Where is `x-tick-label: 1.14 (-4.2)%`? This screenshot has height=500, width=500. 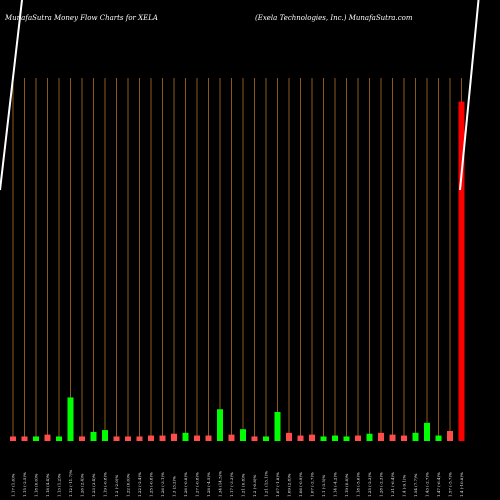
x-tick-label: 1.14 (-4.2)% is located at coordinates (335, 484).